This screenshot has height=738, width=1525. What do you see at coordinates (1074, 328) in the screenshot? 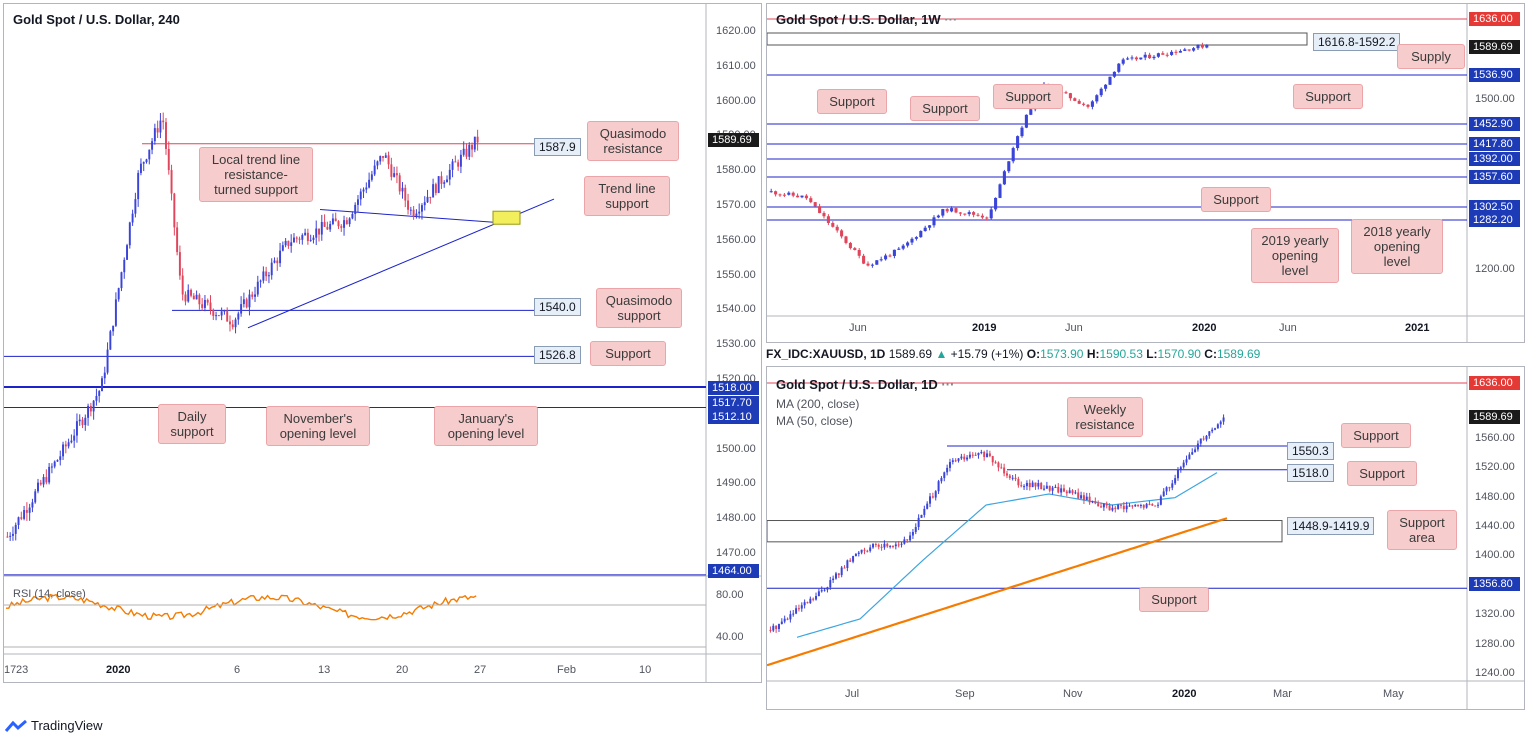
I see `x-tick-label: Jun` at bounding box center [1074, 328].